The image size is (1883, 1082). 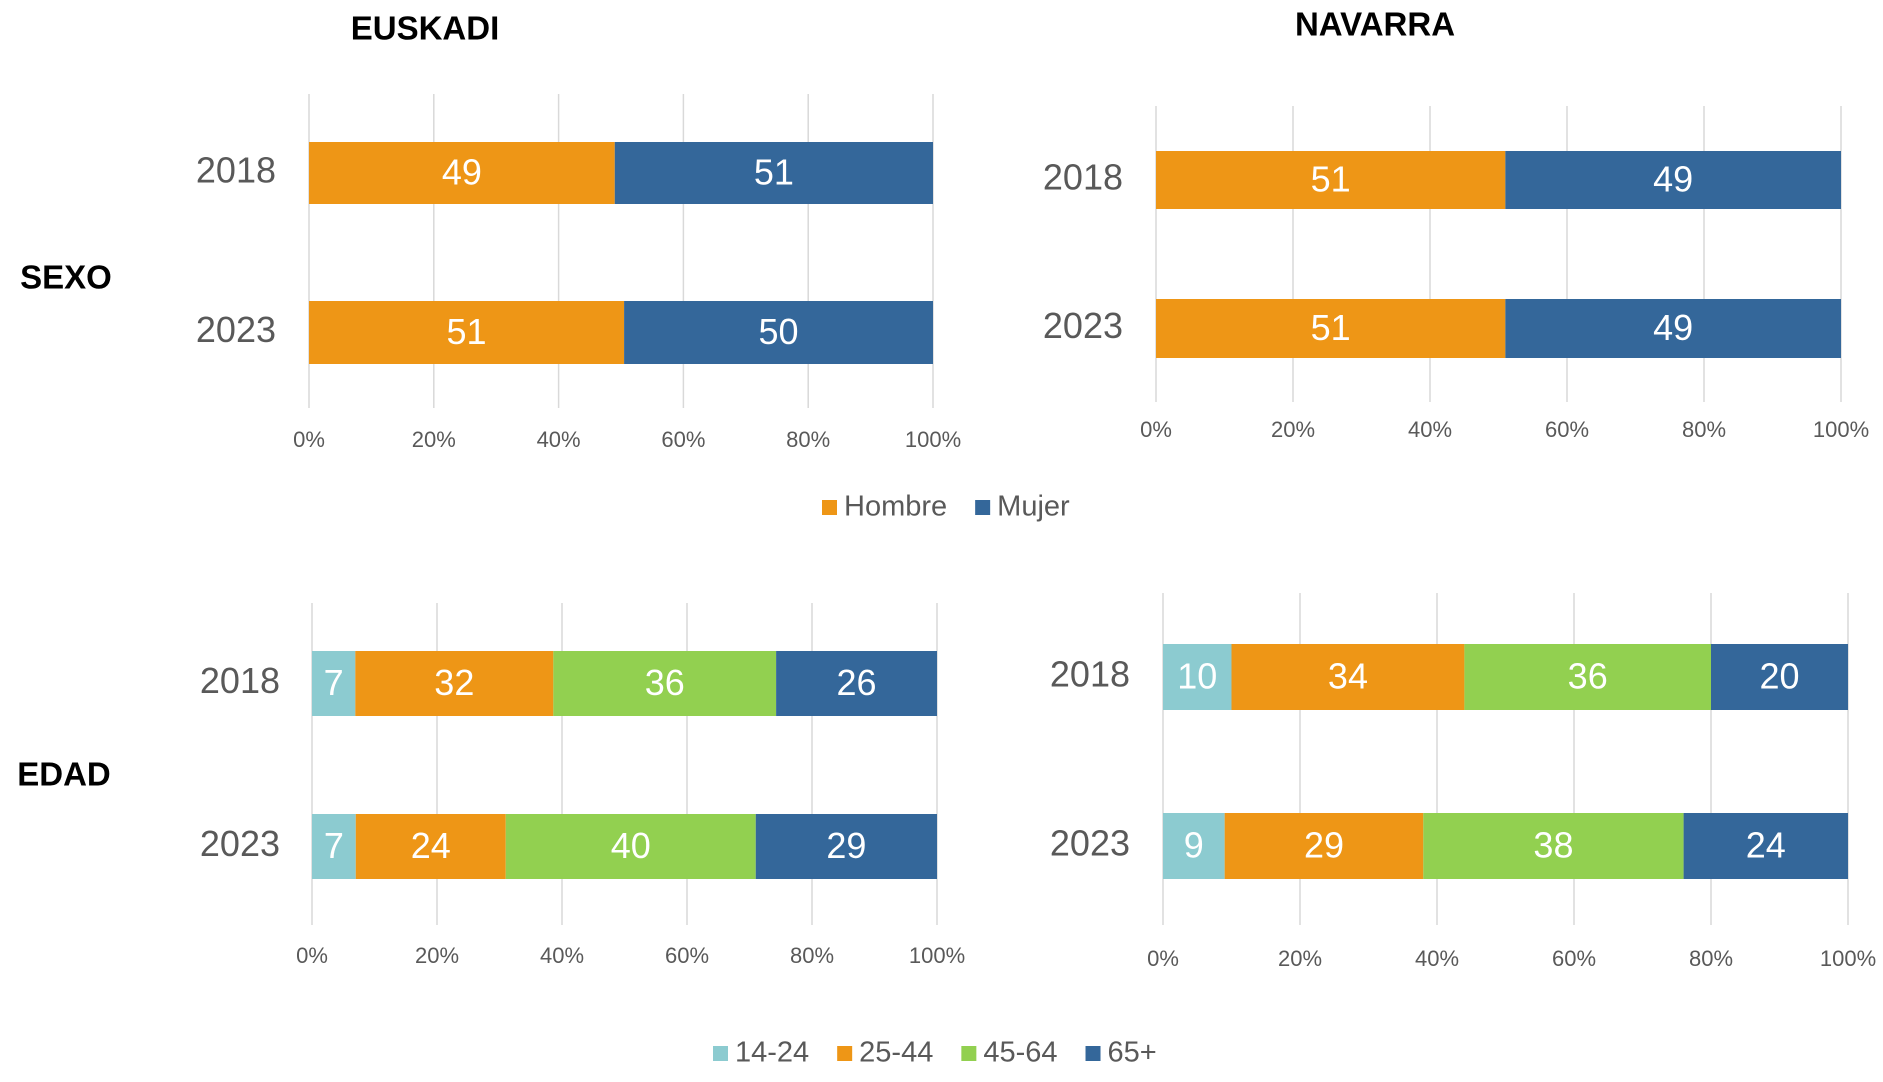 I want to click on legend-label: 65+, so click(x=1132, y=1053).